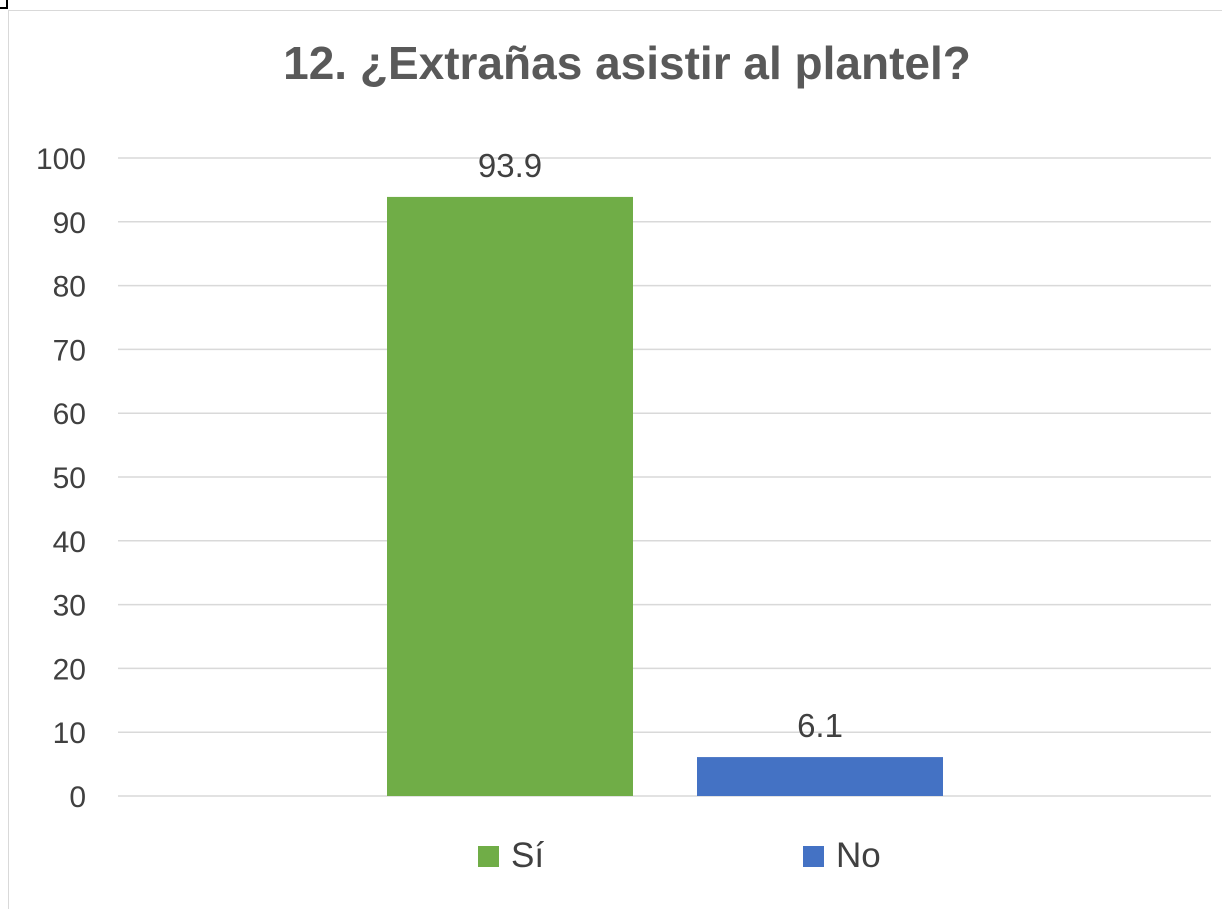  I want to click on chart-title: 12. ¿Extrañas asistir al plantel?, so click(627, 63).